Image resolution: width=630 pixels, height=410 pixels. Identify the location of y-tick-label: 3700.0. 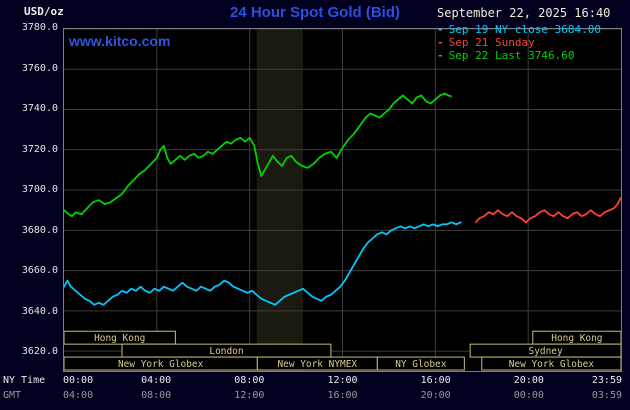
(39, 189).